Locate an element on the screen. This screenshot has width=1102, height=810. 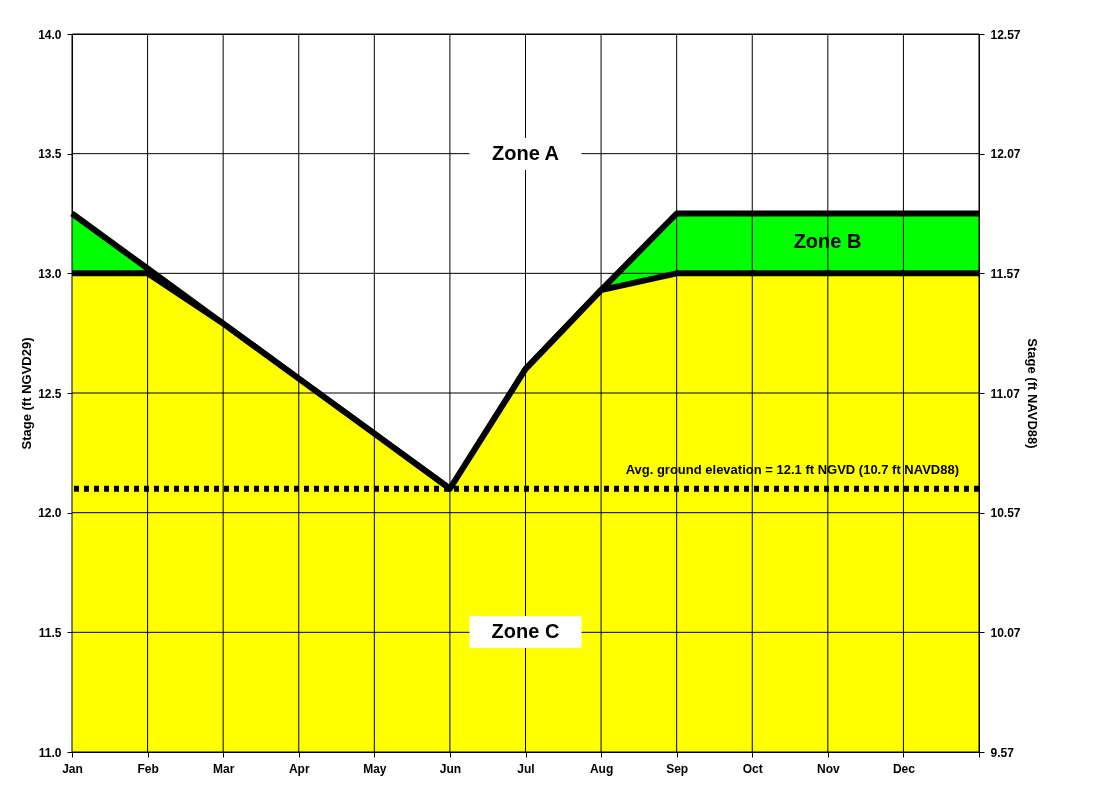
annotation: Zone C is located at coordinates (525, 631).